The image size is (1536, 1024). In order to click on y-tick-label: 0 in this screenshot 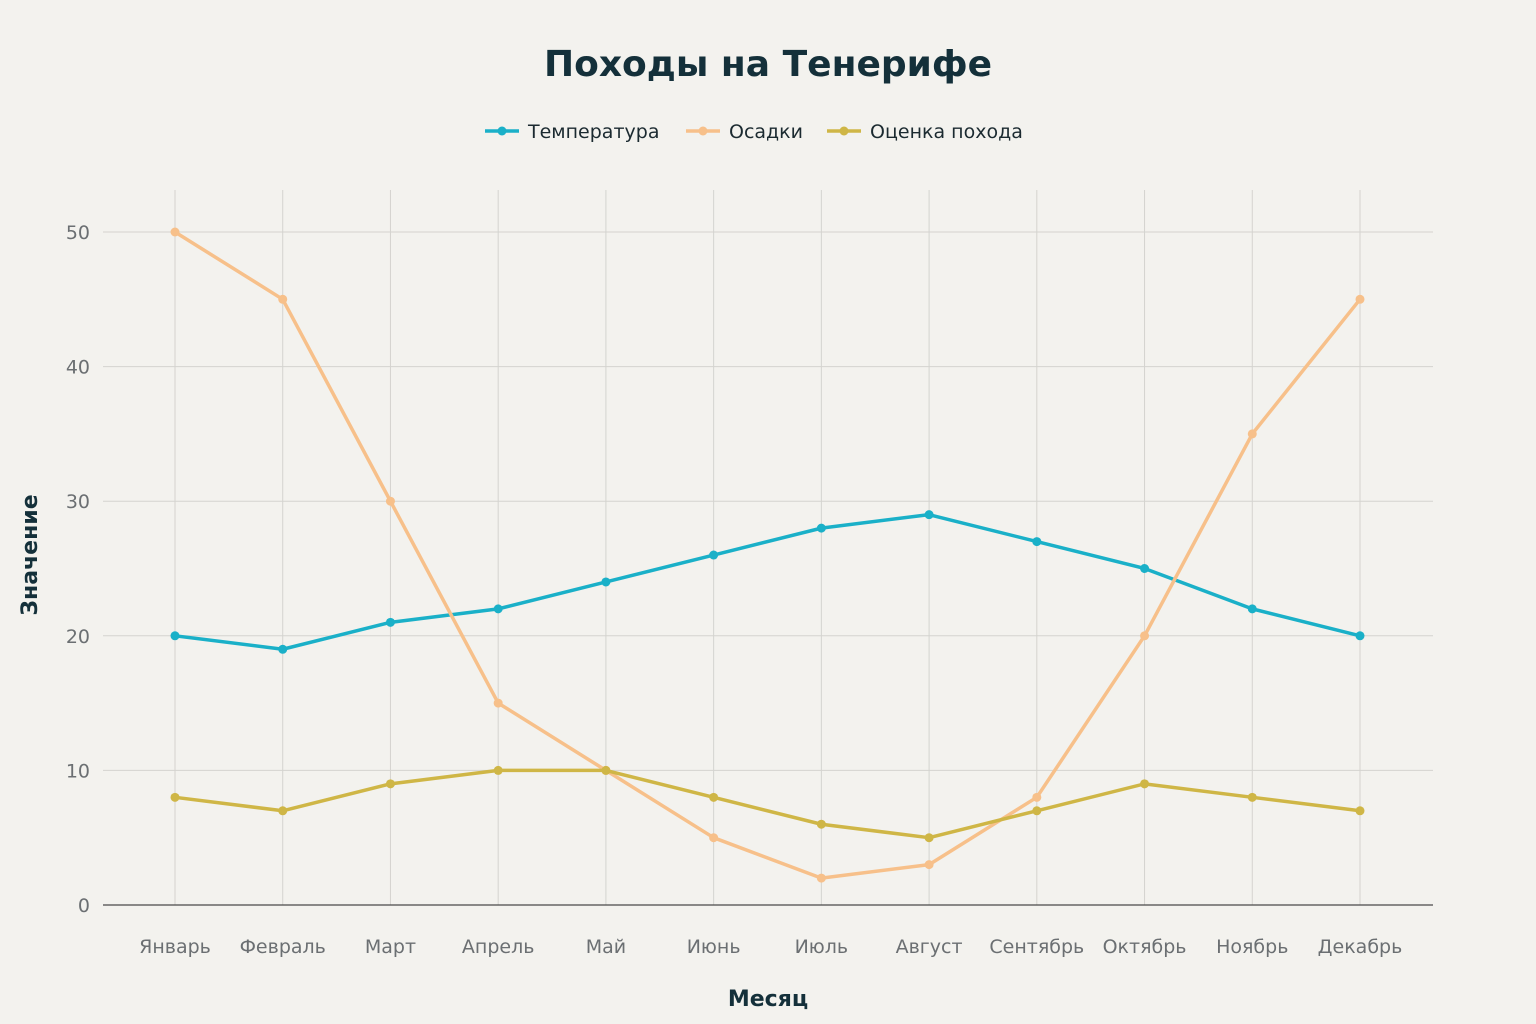, I will do `click(84, 906)`.